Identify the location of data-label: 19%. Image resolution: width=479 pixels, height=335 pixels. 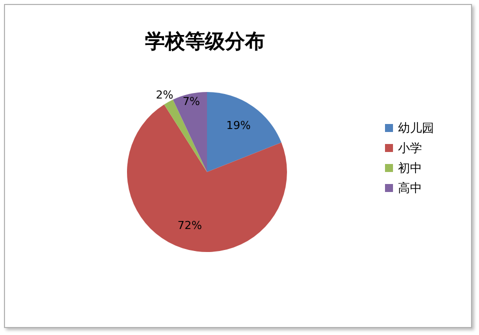
(238, 125).